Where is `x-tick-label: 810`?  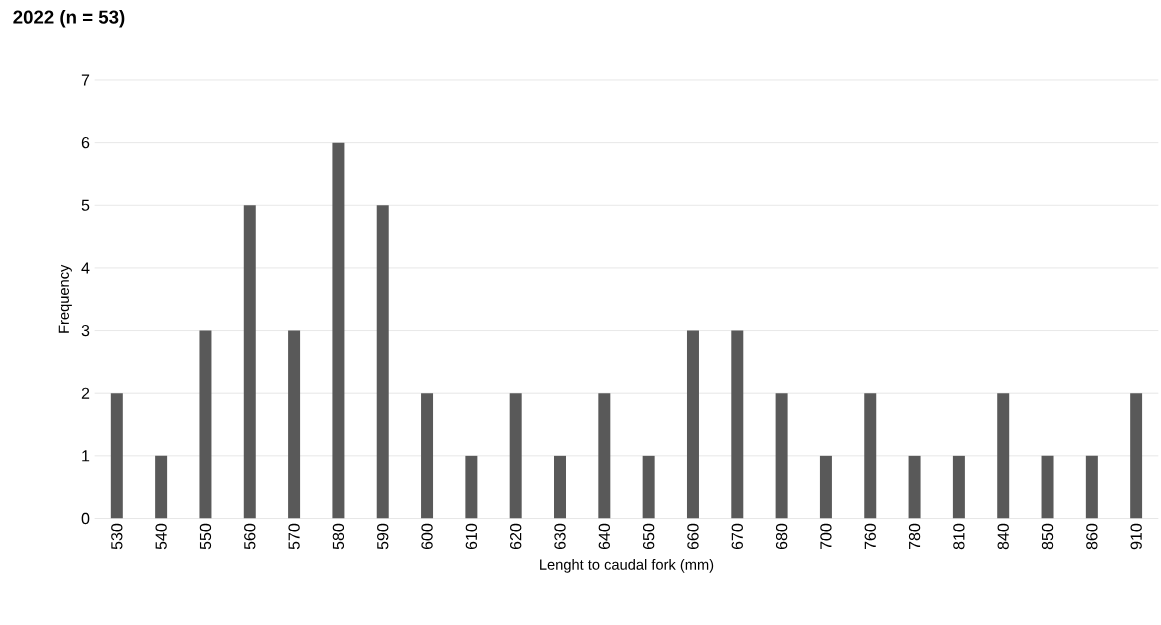
x-tick-label: 810 is located at coordinates (959, 536).